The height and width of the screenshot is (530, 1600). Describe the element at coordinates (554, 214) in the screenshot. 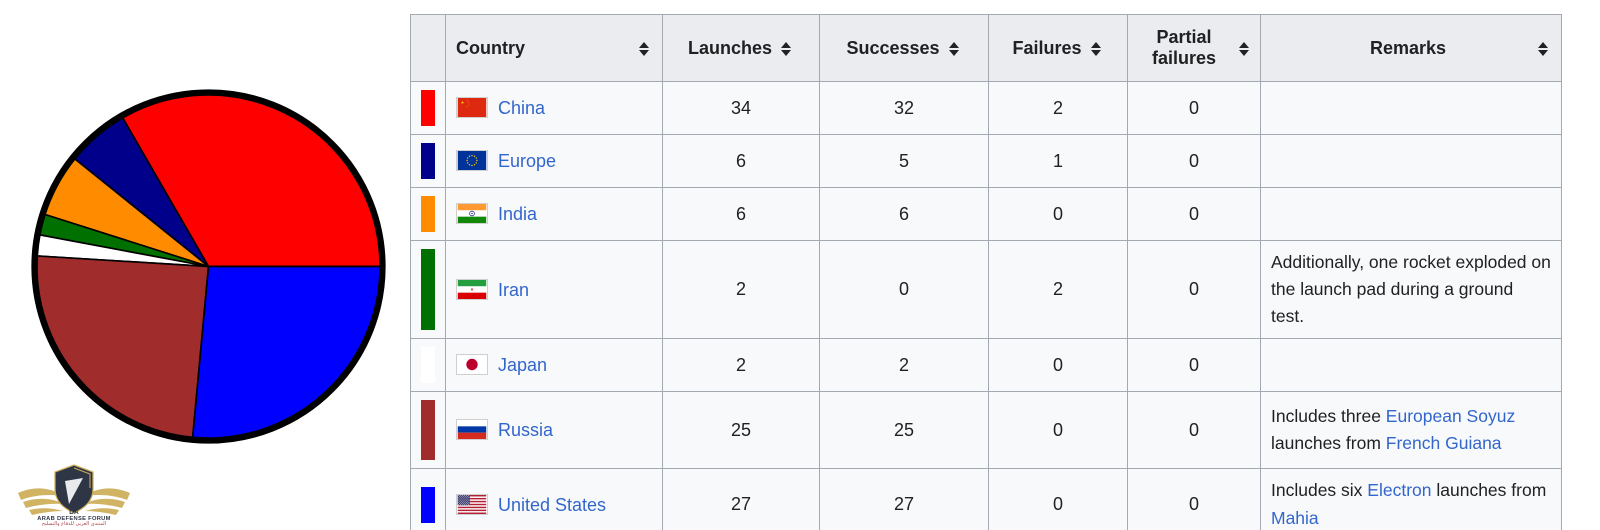

I see `cell-country: India` at that location.